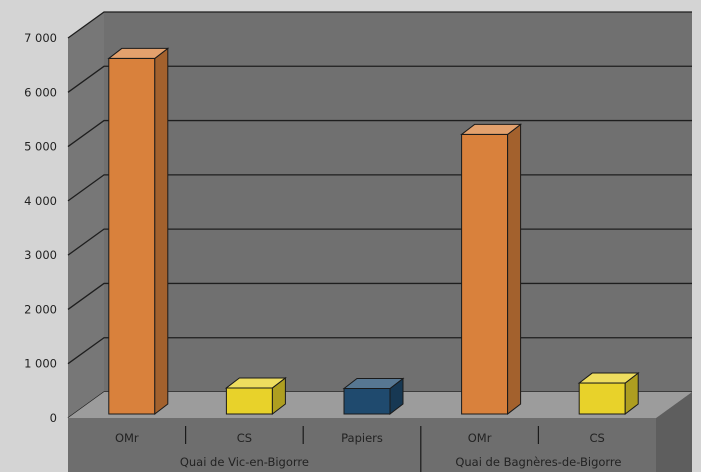  What do you see at coordinates (40, 228) in the screenshot?
I see `y-axis: 0 1 000 2 000 3 000 4 000 5 000 6 000 7 000` at bounding box center [40, 228].